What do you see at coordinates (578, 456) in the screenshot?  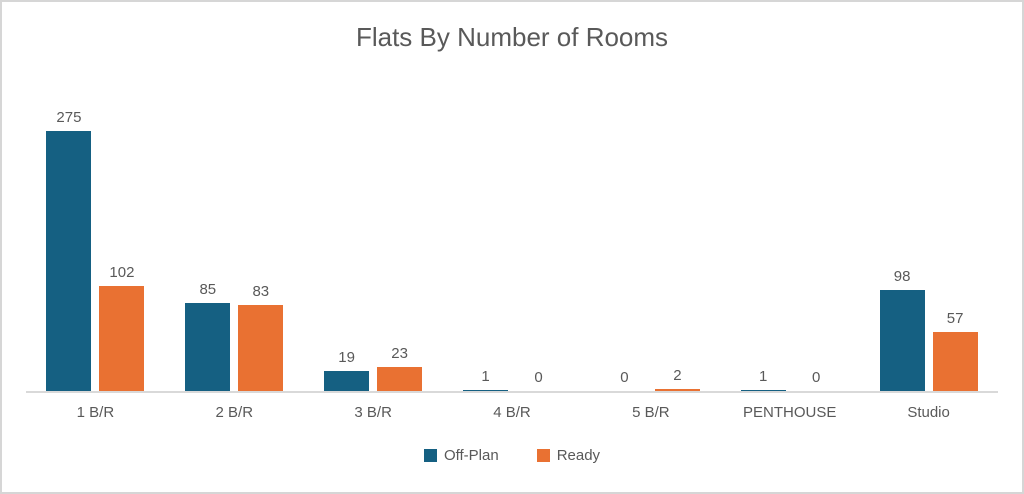 I see `legend-label: Ready` at bounding box center [578, 456].